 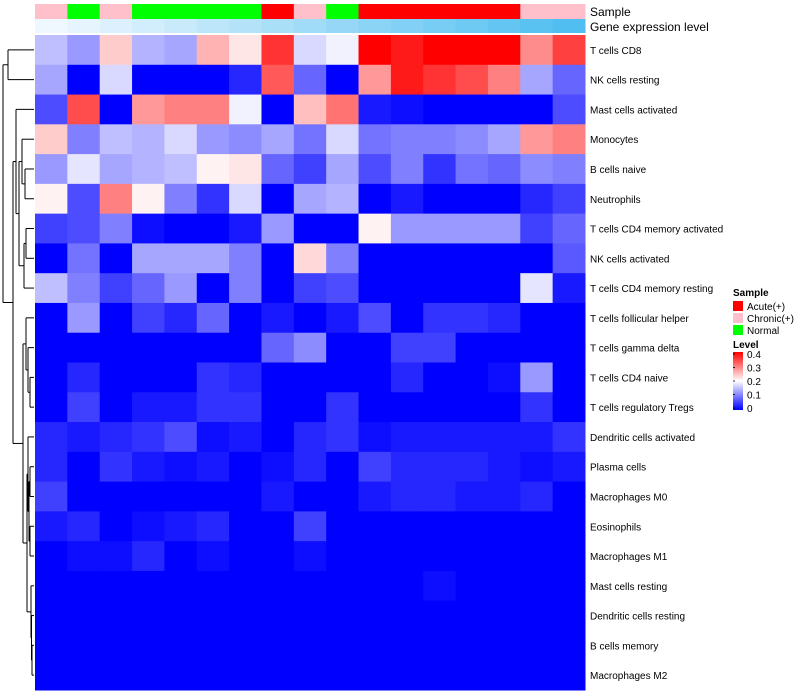 What do you see at coordinates (642, 438) in the screenshot?
I see `row-label: Dendritic cells activated` at bounding box center [642, 438].